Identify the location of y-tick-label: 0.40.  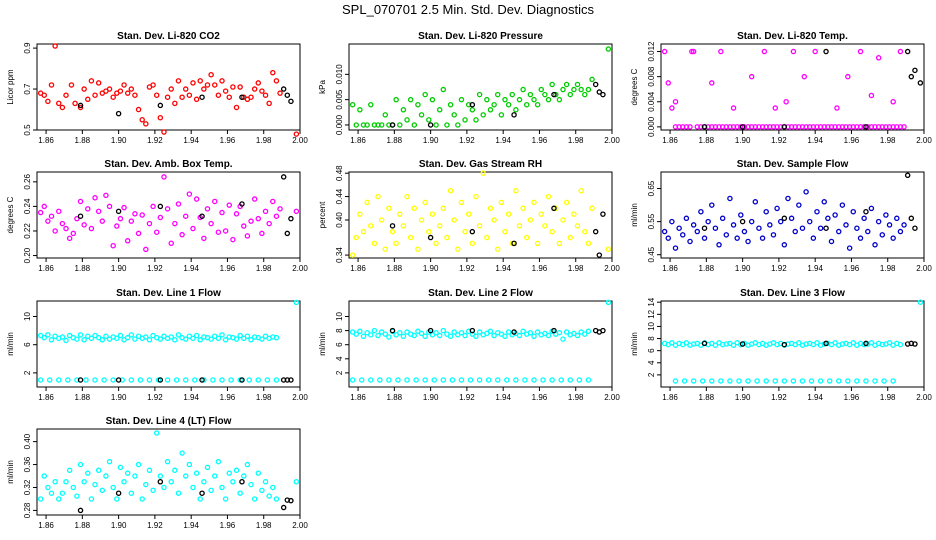
(339, 220).